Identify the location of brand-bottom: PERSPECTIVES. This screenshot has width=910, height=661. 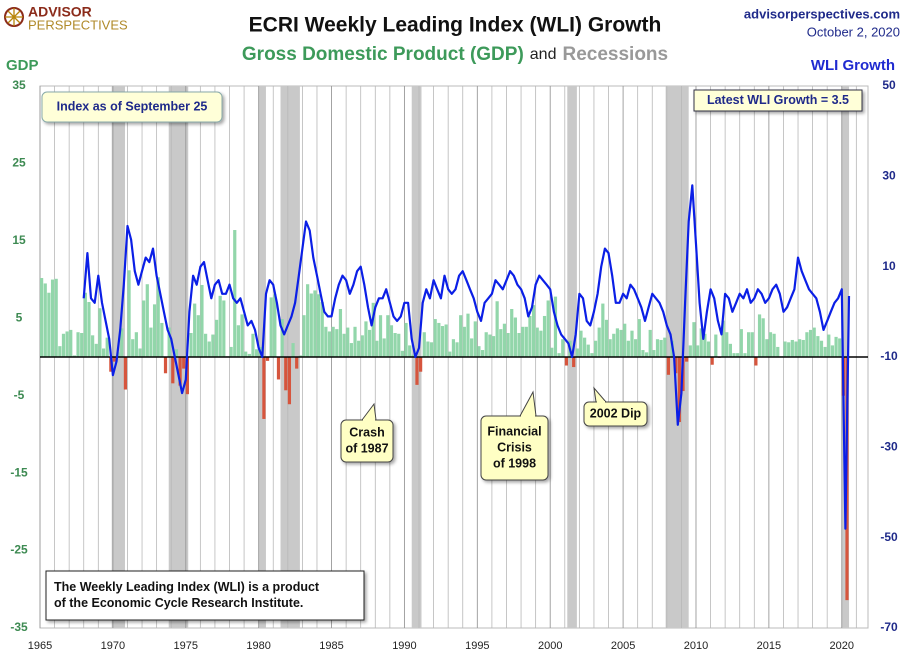
(78, 24).